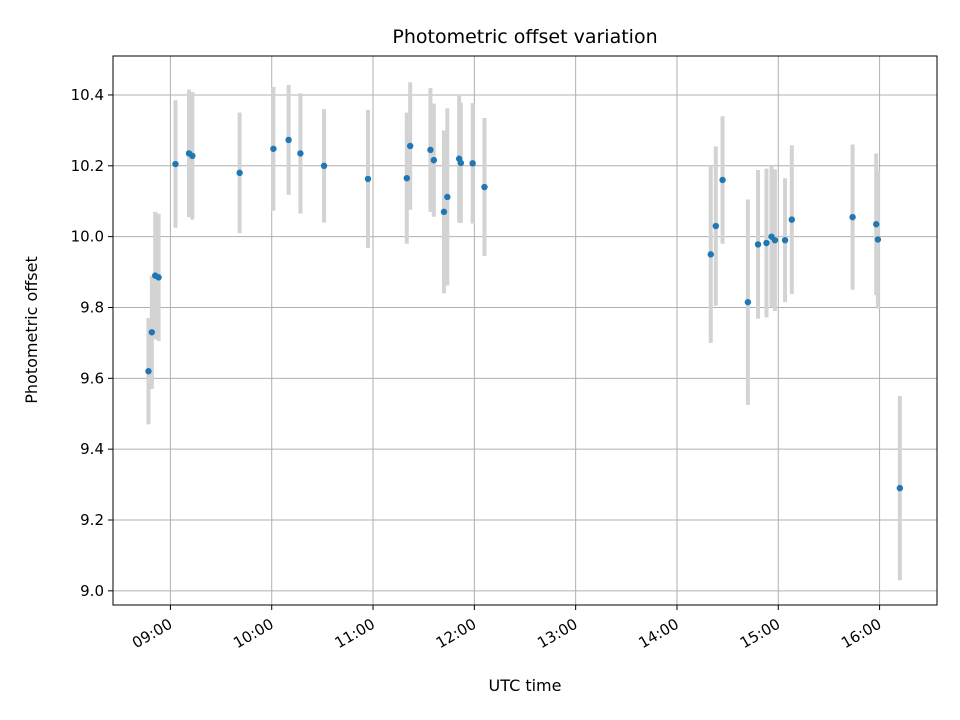 Image resolution: width=960 pixels, height=720 pixels. What do you see at coordinates (861, 633) in the screenshot?
I see `x-tick-label: 16:00` at bounding box center [861, 633].